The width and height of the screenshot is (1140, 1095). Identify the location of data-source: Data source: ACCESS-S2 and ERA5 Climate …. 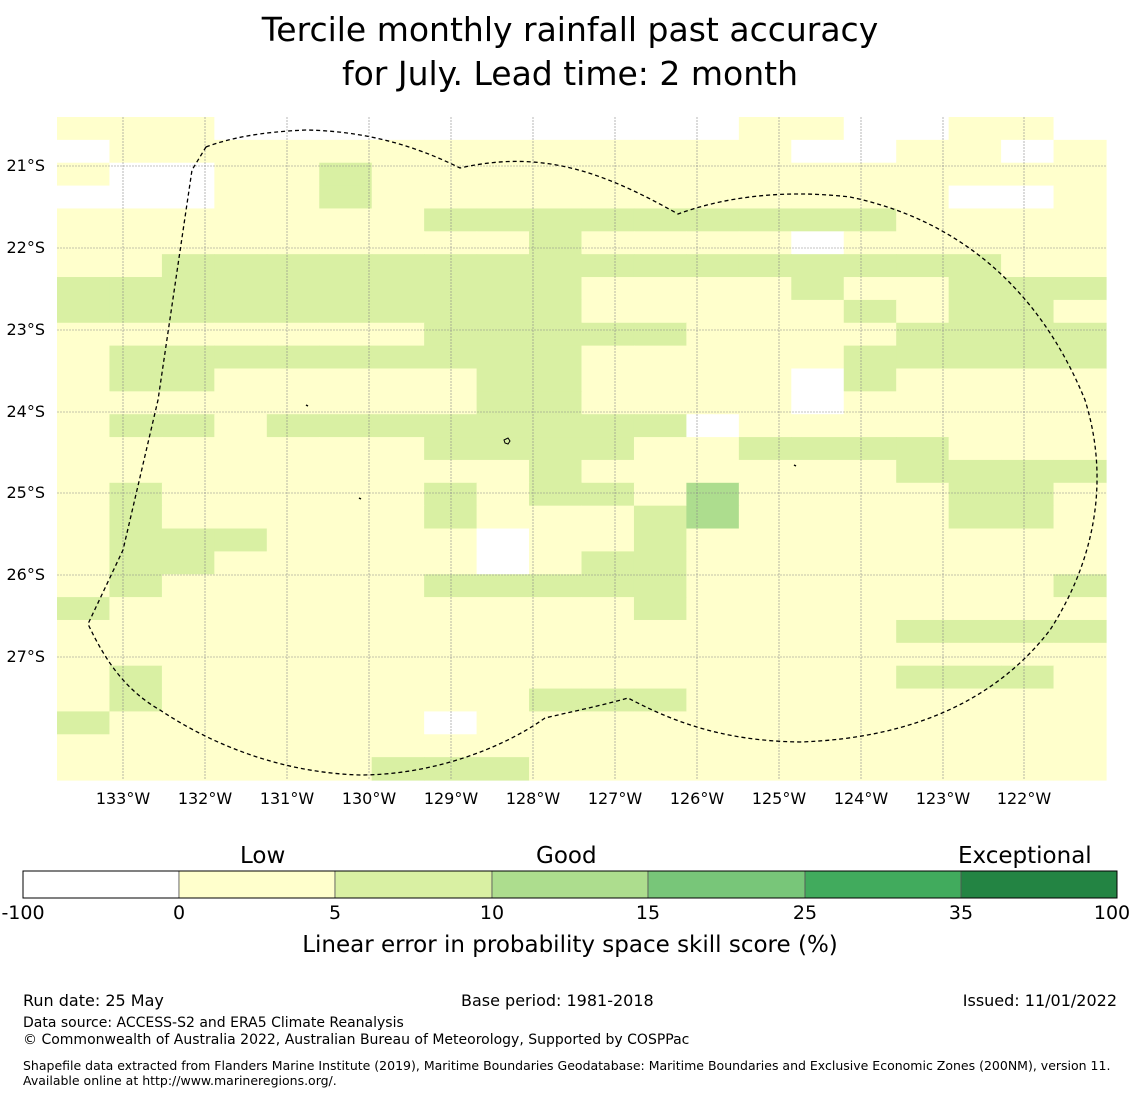
(213, 1023).